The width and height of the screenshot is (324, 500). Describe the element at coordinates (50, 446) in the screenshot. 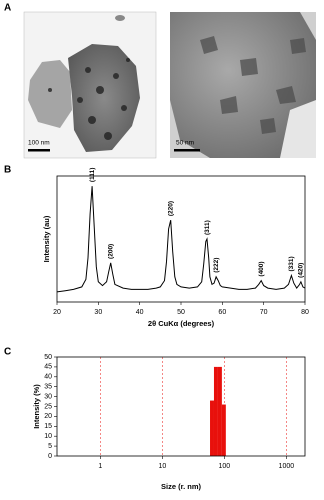

I see `y-tick-label: 5` at that location.